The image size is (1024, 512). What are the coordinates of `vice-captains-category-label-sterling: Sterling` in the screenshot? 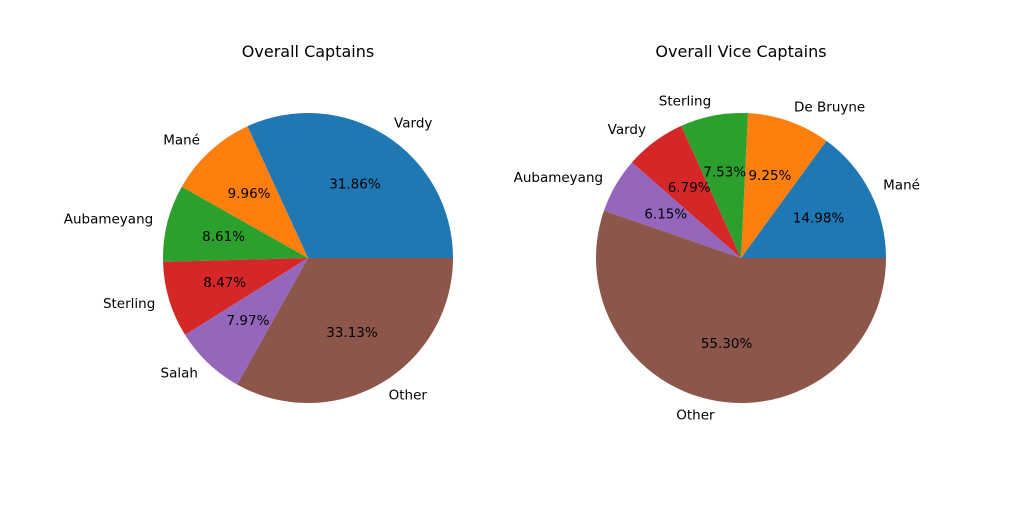 It's located at (685, 101).